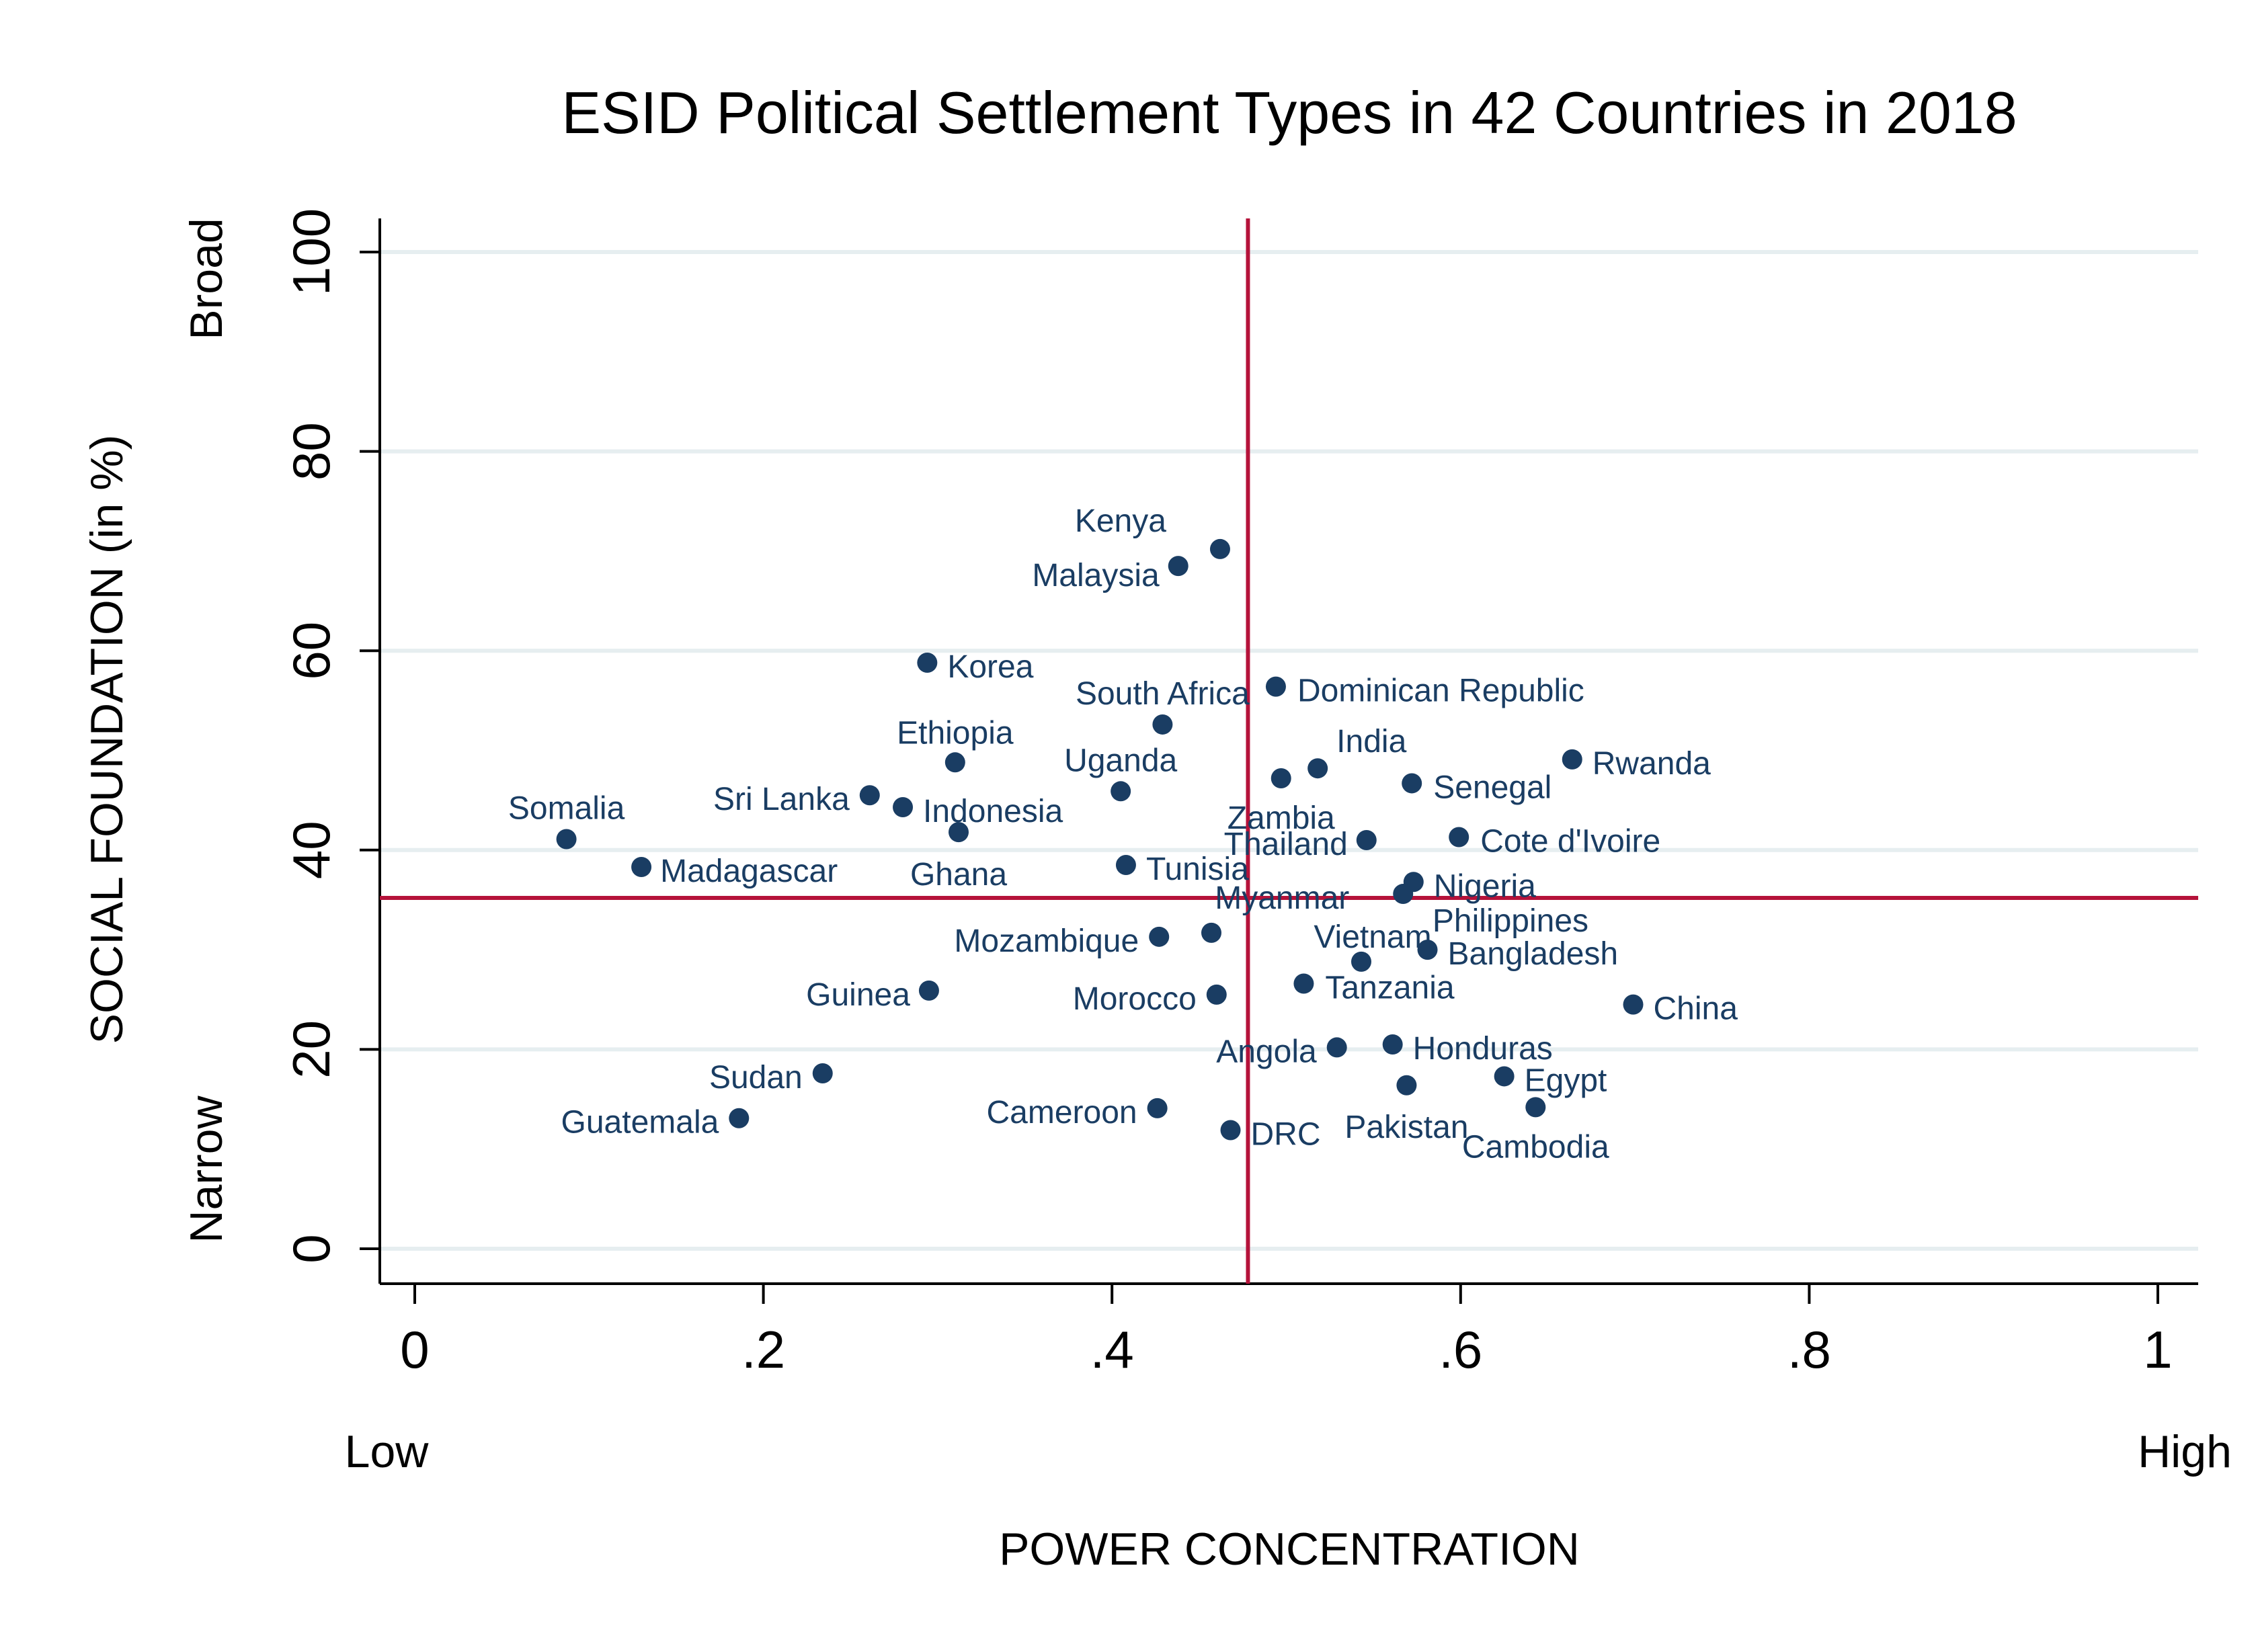 The height and width of the screenshot is (1652, 2256). What do you see at coordinates (2157, 1349) in the screenshot?
I see `x-tick-label: 1` at bounding box center [2157, 1349].